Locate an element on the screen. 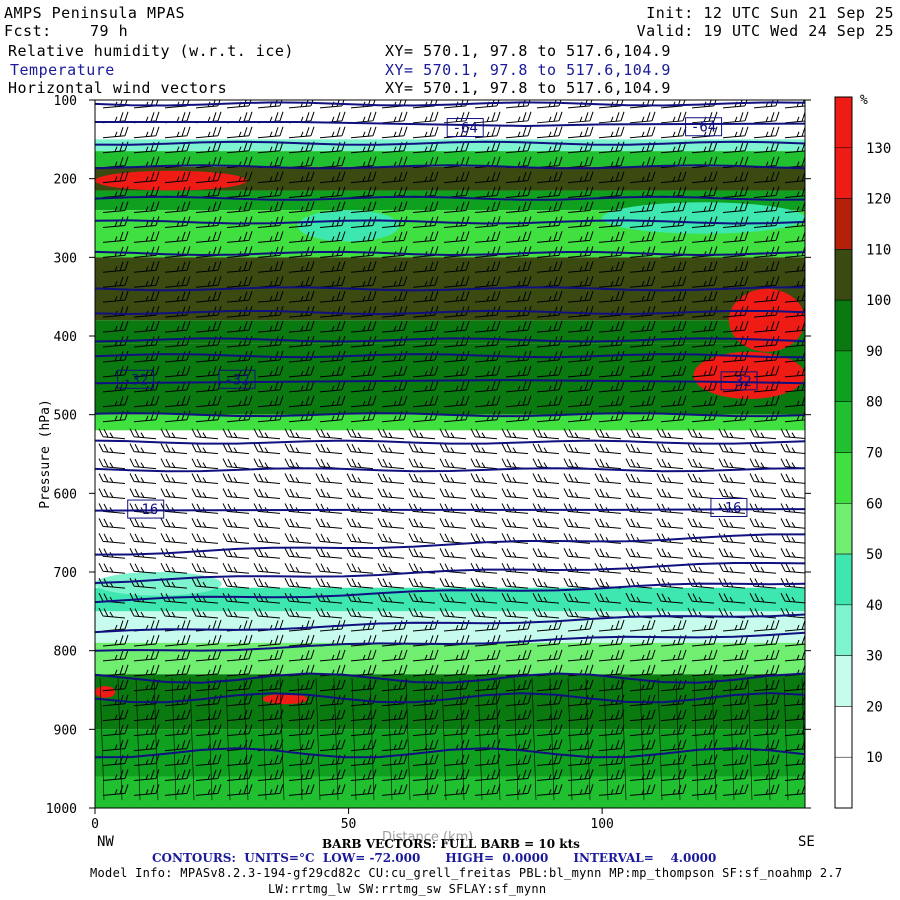 This screenshot has width=900, height=900. colorbar-unit: % is located at coordinates (864, 100).